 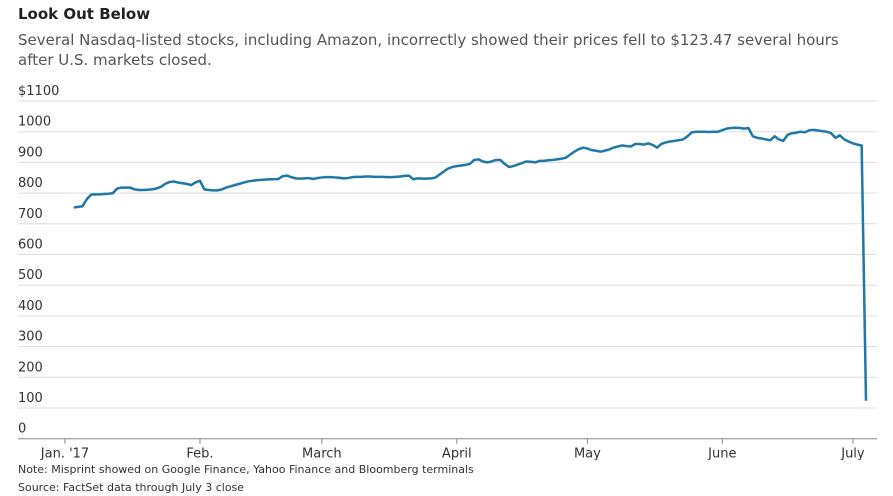 What do you see at coordinates (199, 453) in the screenshot?
I see `x-tick-label: Feb.` at bounding box center [199, 453].